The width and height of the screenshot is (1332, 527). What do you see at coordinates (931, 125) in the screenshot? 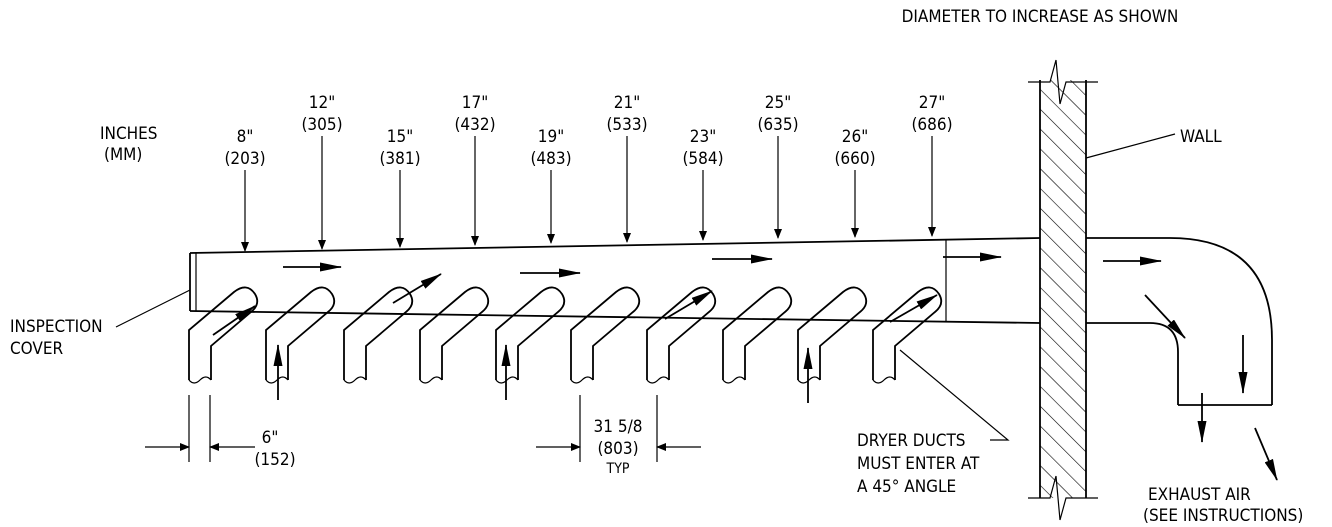
I see `diameter-mm-label: (686)` at bounding box center [931, 125].